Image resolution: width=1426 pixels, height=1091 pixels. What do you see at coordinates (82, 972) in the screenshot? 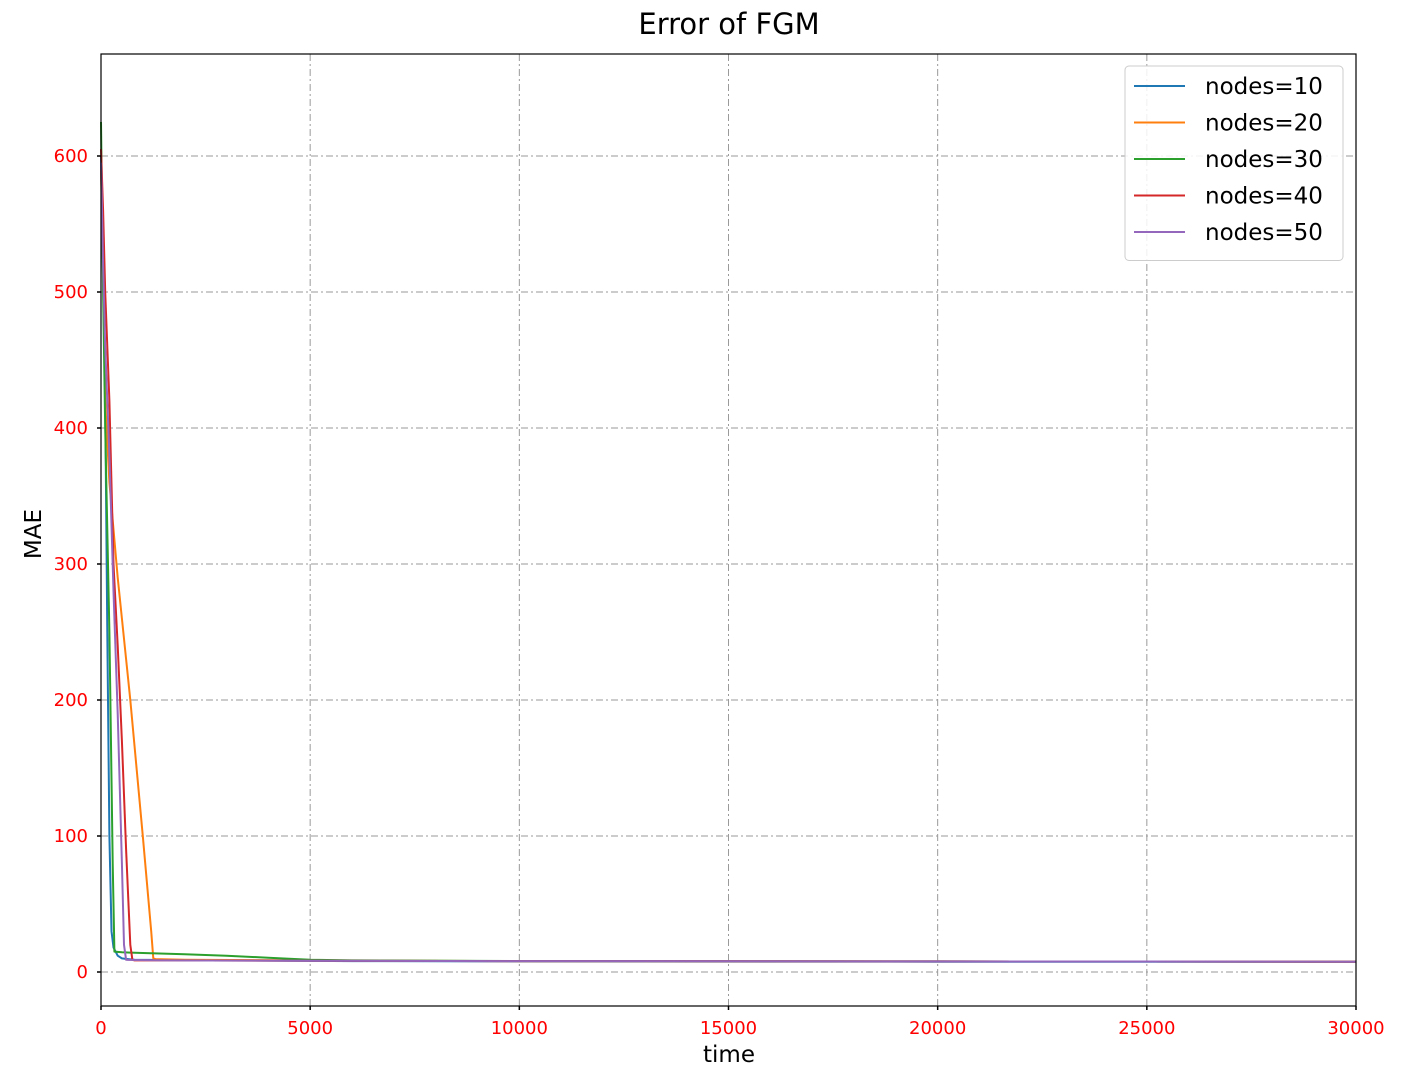
I see `y-tick-label: 0` at bounding box center [82, 972].